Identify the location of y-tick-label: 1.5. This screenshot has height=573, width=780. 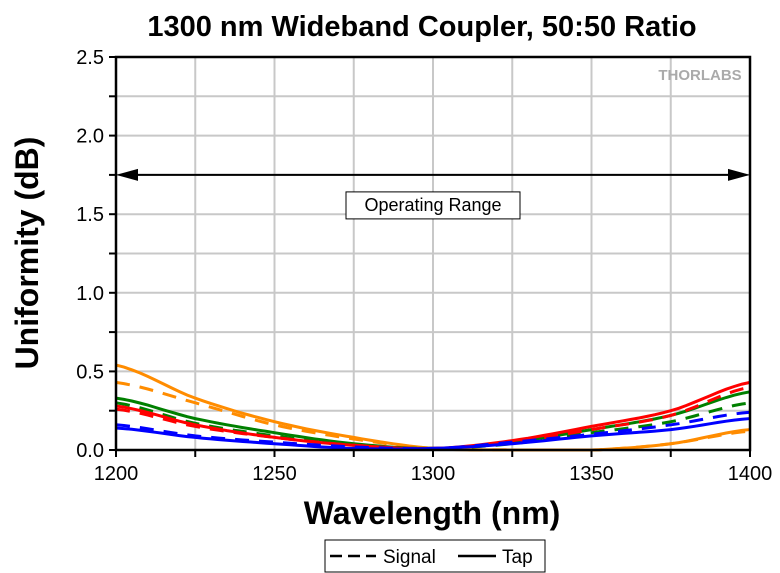
(90, 215).